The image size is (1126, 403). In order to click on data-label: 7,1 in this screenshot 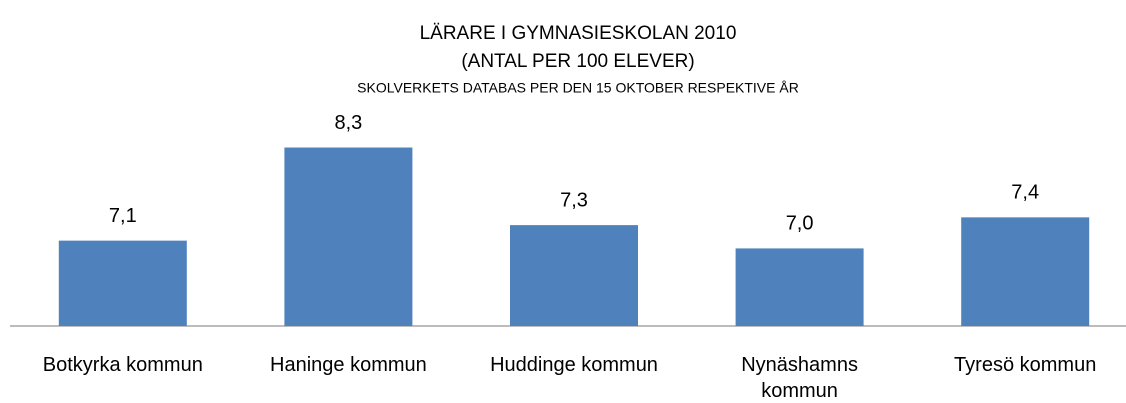, I will do `click(123, 216)`.